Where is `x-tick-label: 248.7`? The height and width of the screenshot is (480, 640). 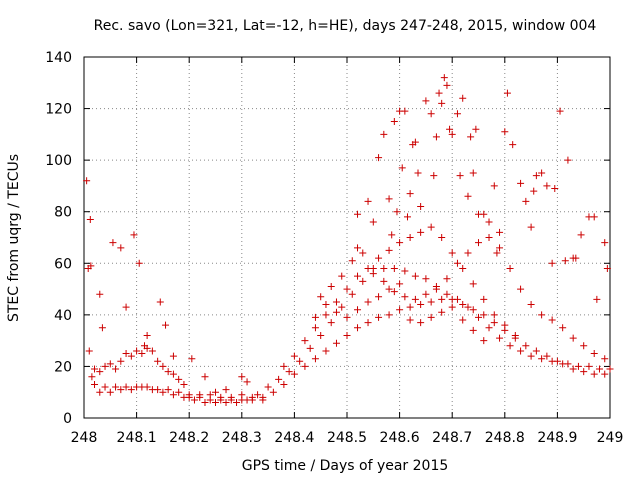 x-tick-label: 248.7 is located at coordinates (452, 438).